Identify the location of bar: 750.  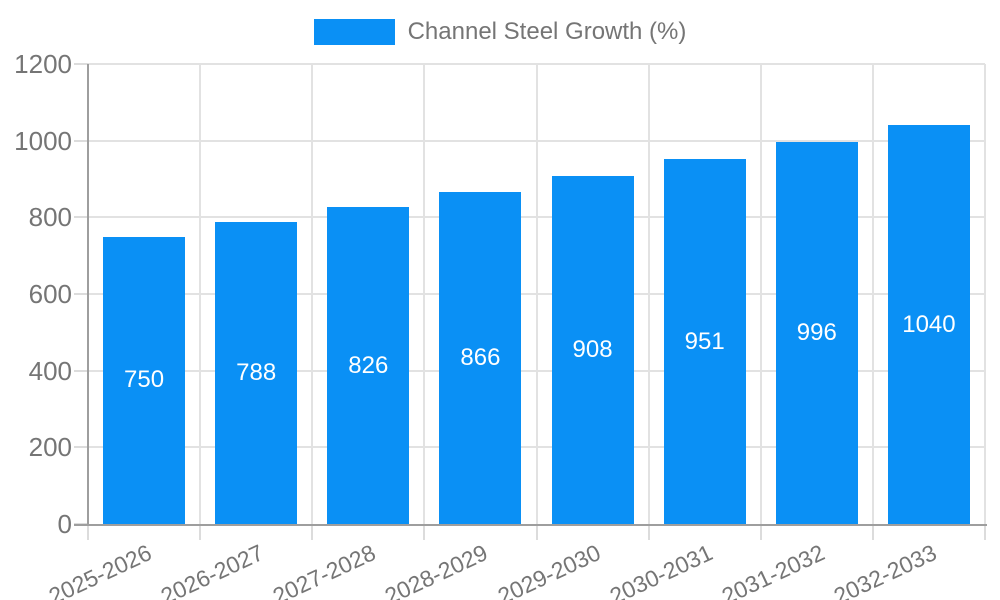
(144, 380).